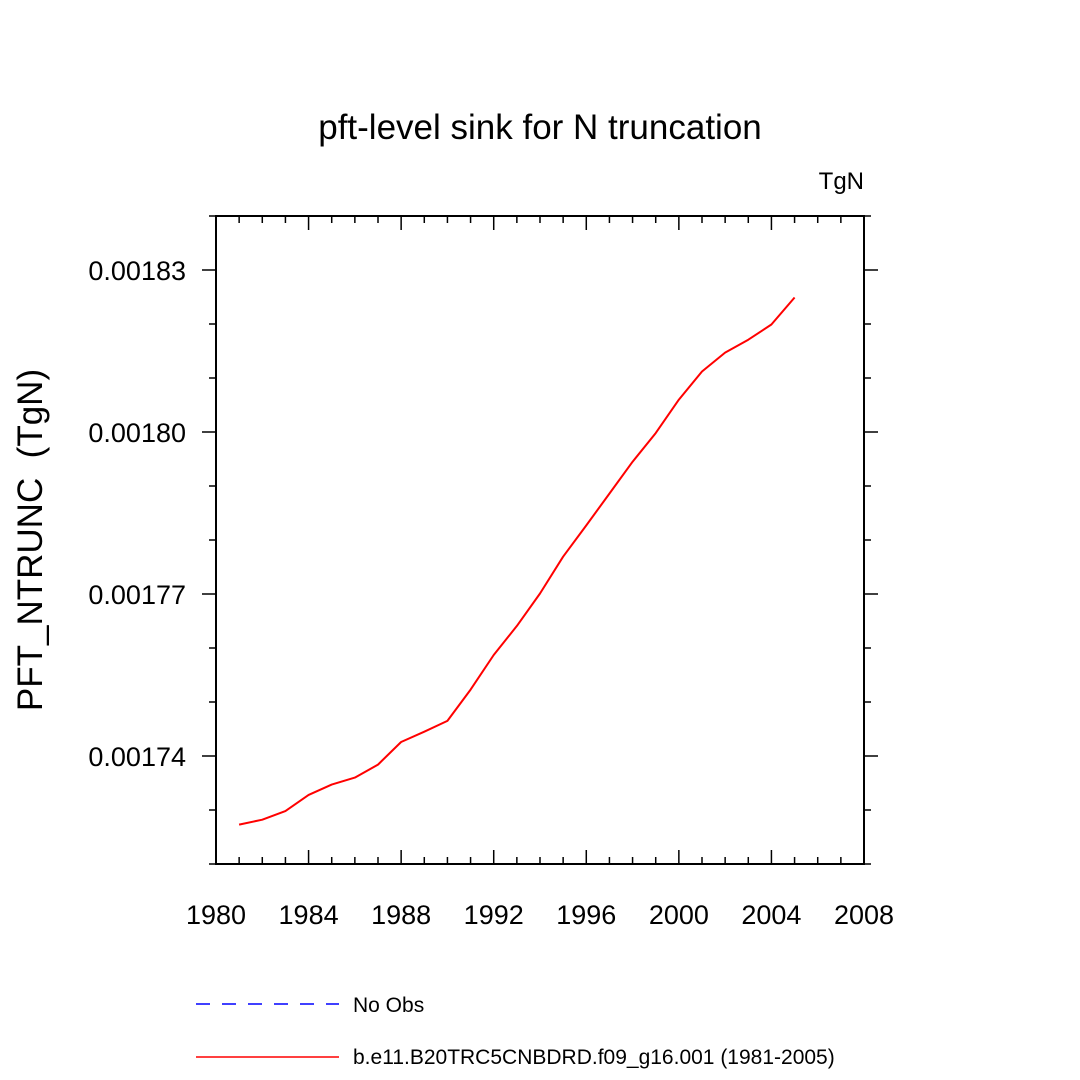 The height and width of the screenshot is (1080, 1080). I want to click on x-tick-label: 1996, so click(586, 915).